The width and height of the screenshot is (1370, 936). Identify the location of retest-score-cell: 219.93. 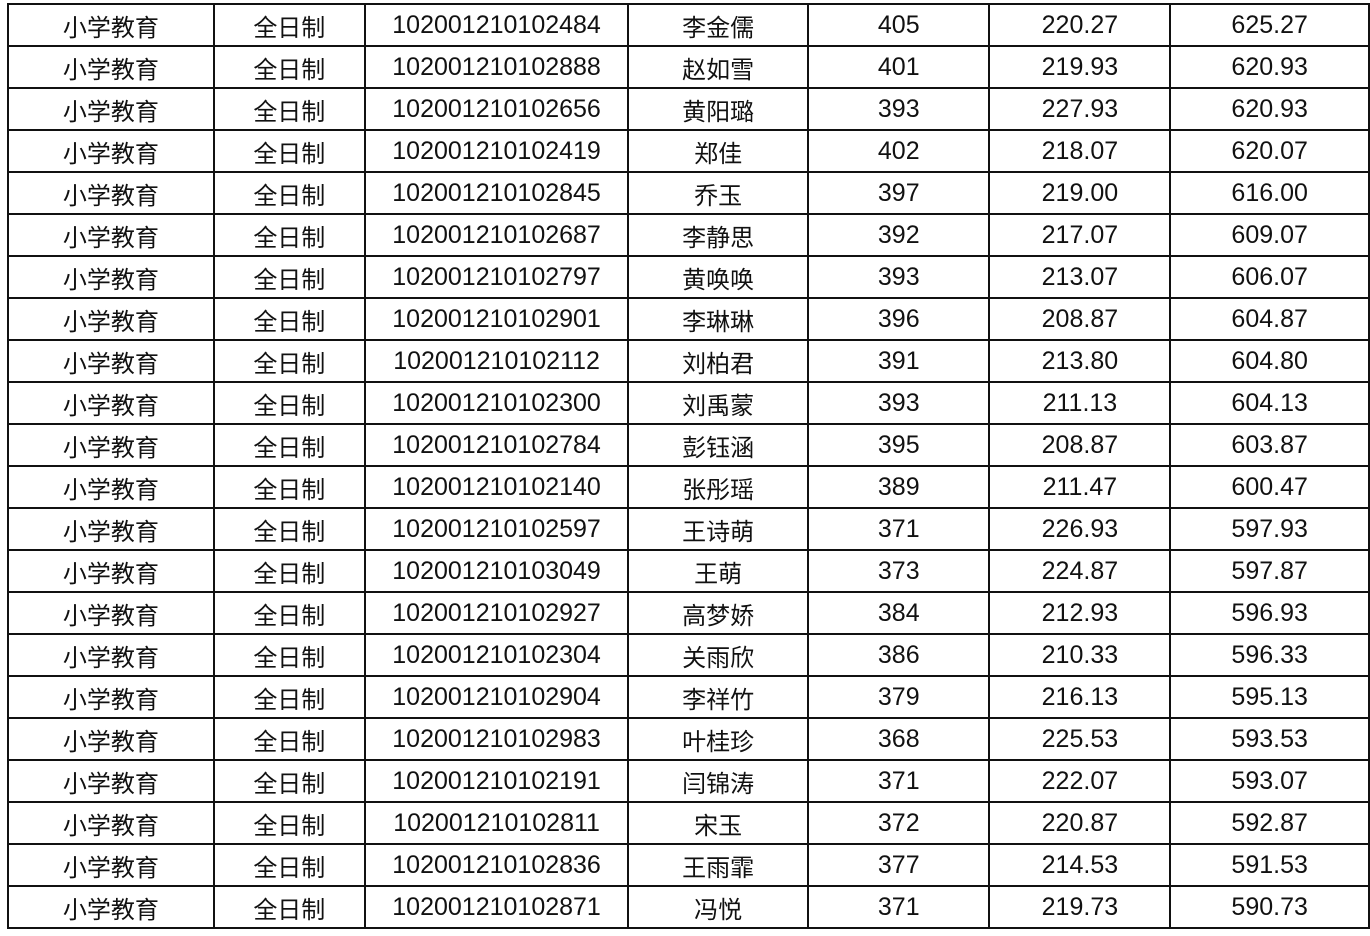
(1080, 67).